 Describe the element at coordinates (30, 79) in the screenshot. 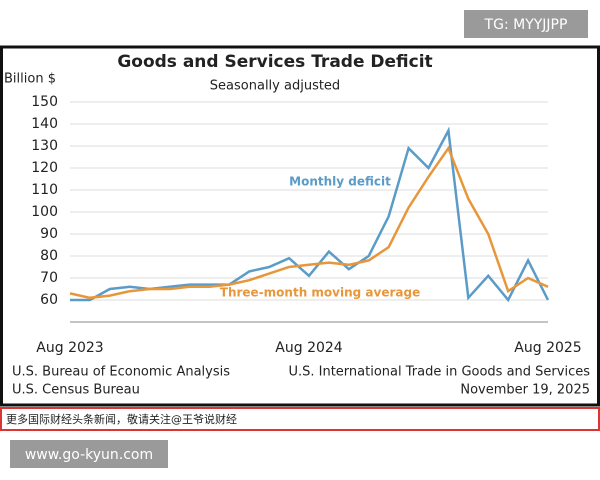

I see `y-axis-label: Billion $` at that location.